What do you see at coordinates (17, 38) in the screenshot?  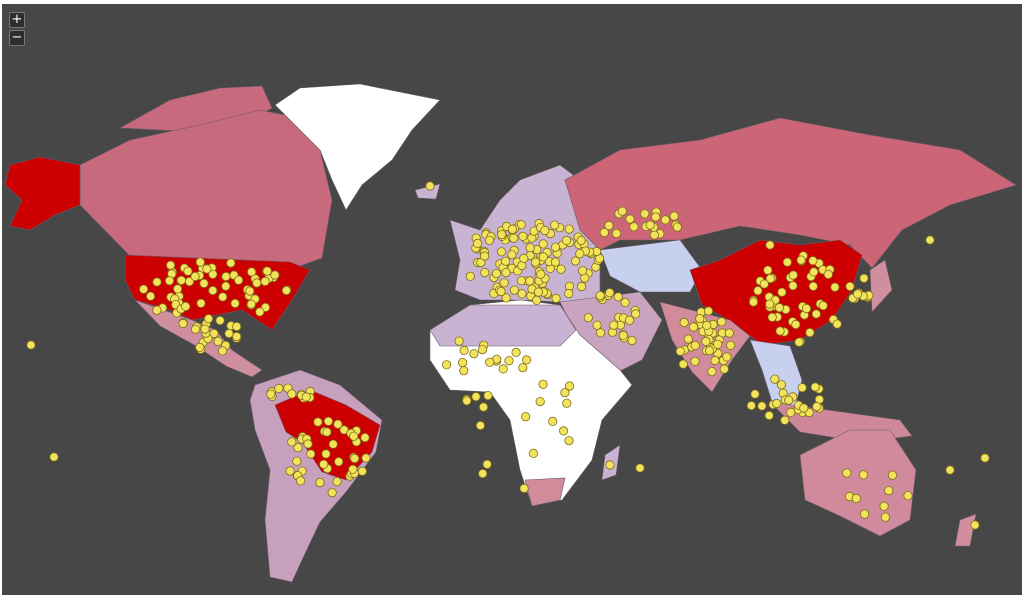 I see `zoom-out-button: −` at bounding box center [17, 38].